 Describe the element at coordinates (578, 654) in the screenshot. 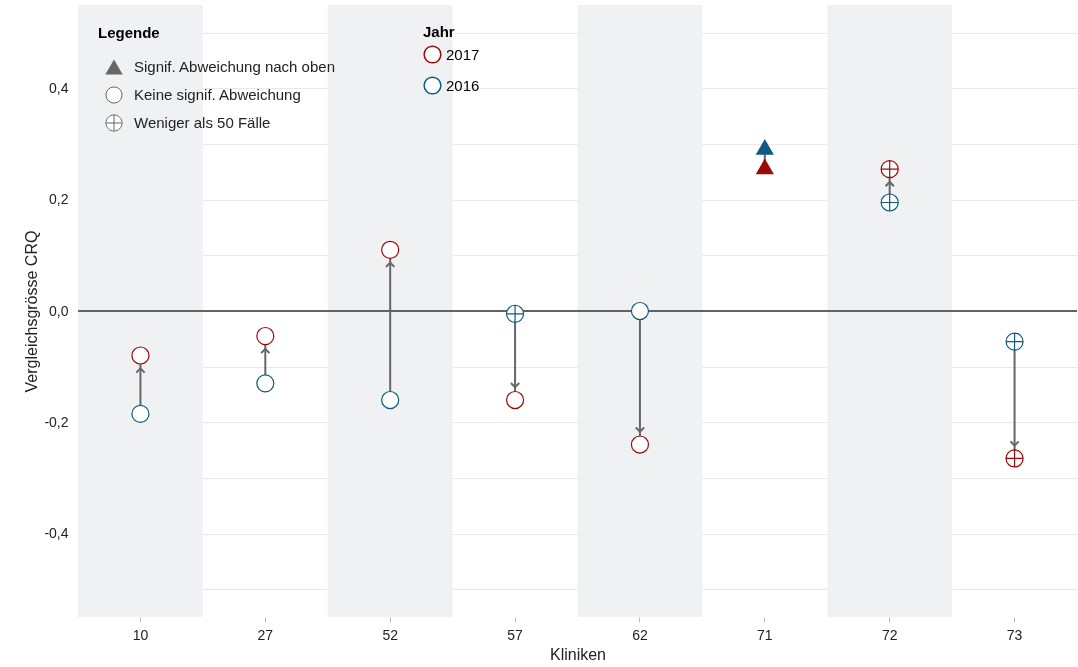

I see `x-axis-title: Kliniken` at that location.